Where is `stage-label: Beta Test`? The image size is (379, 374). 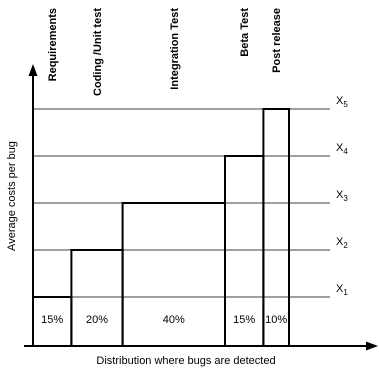 stage-label: Beta Test is located at coordinates (245, 32).